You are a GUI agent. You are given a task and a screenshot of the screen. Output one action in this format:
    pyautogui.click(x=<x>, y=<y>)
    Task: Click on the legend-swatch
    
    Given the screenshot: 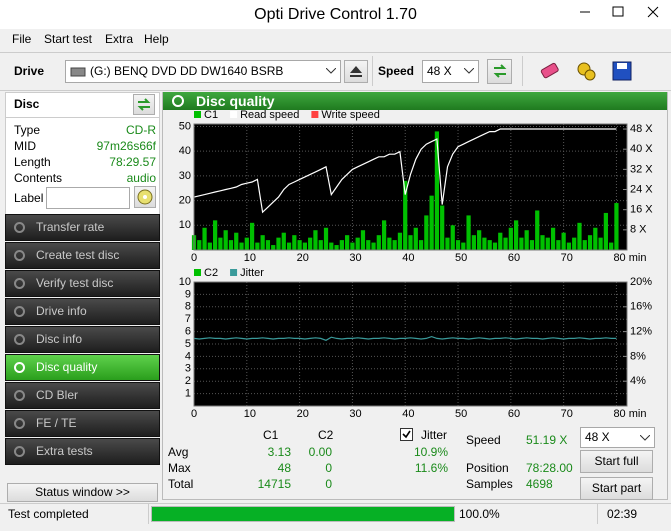 What is the action you would take?
    pyautogui.click(x=234, y=114)
    